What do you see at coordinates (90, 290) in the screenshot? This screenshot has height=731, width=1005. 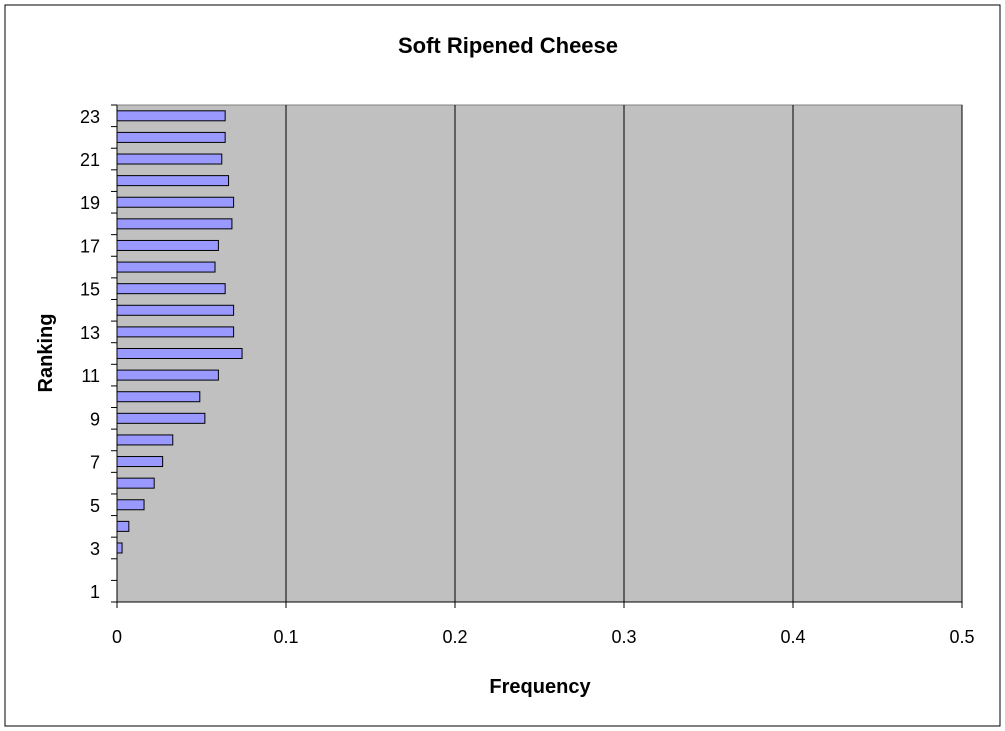 I see `y-tick-label: 15` at bounding box center [90, 290].